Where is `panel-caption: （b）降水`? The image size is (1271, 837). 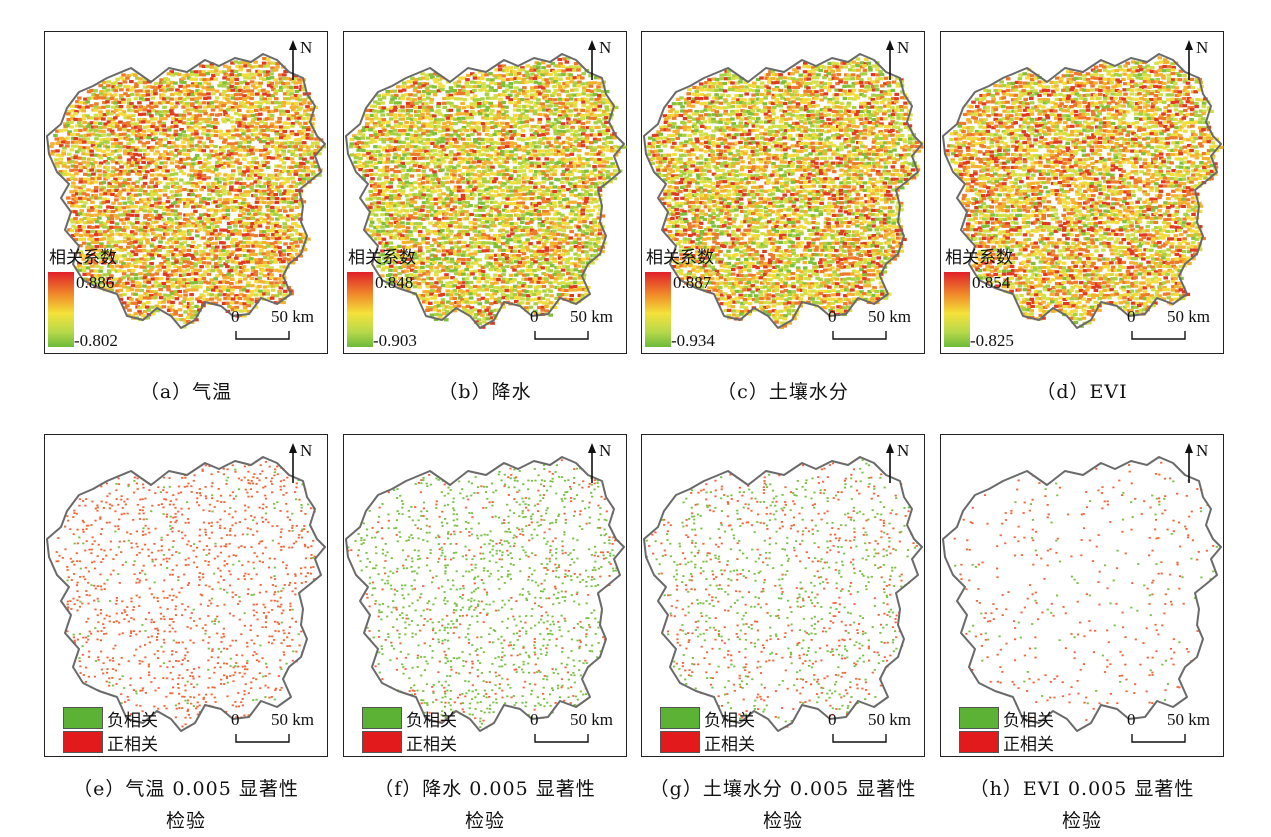
panel-caption: （b）降水 is located at coordinates (485, 392).